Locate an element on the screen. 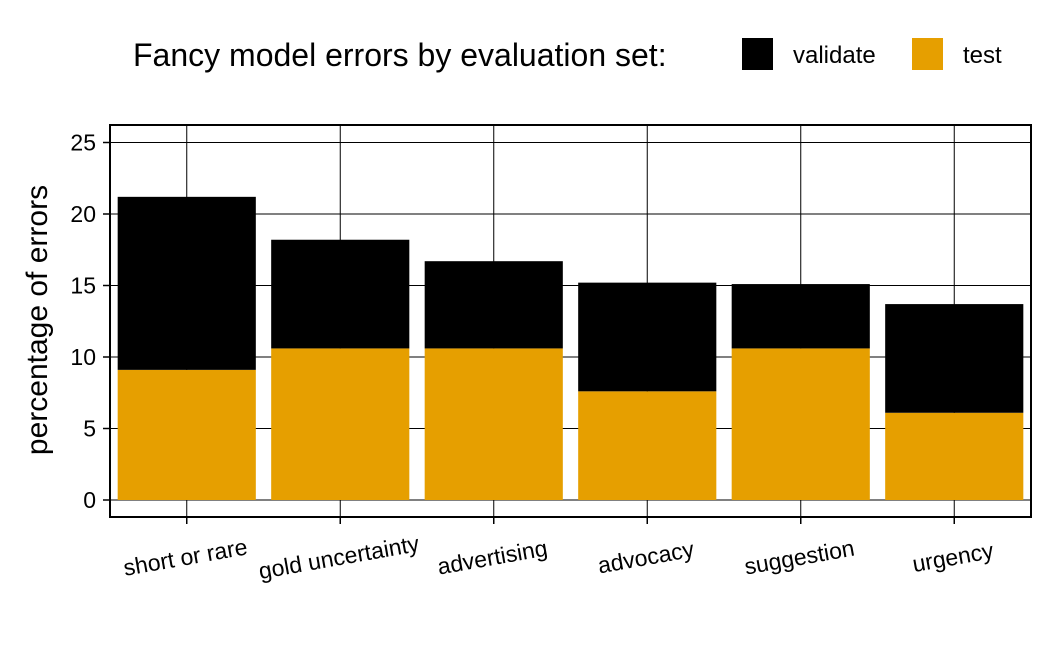 The width and height of the screenshot is (1050, 648). legend-label-test: test is located at coordinates (982, 55).